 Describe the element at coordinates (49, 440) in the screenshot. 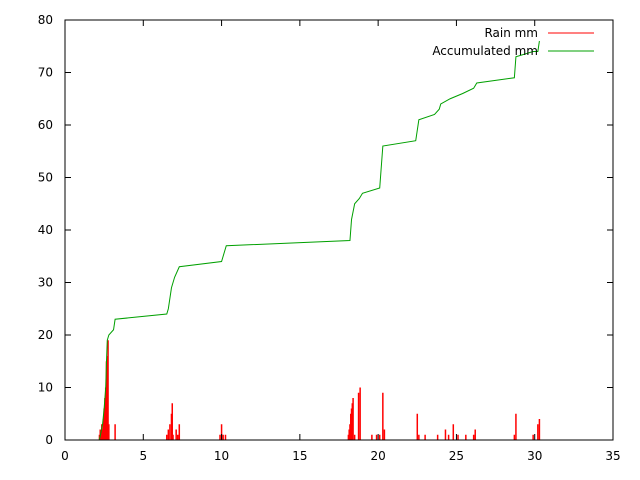

I see `y-tick-label: 0` at that location.